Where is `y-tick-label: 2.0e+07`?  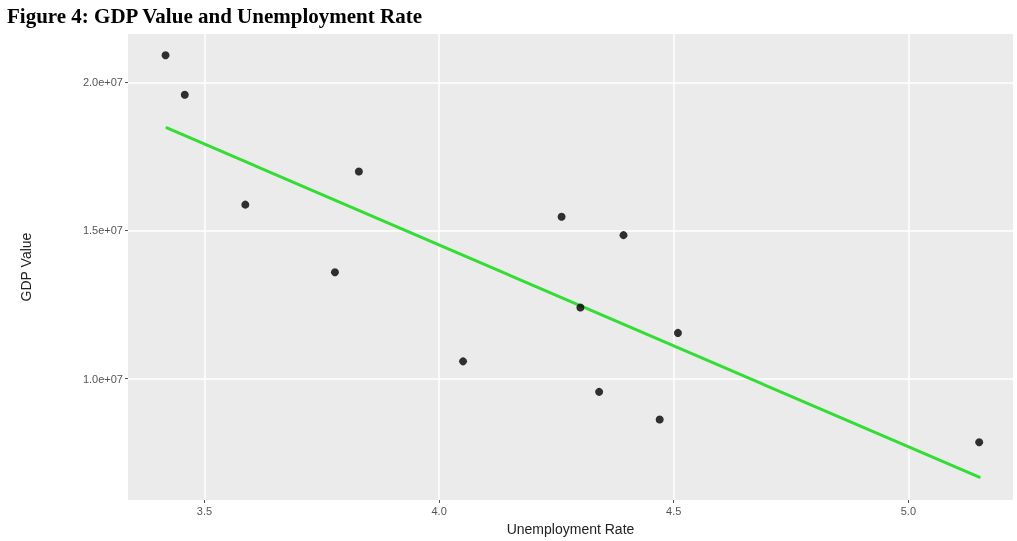 y-tick-label: 2.0e+07 is located at coordinates (102, 82).